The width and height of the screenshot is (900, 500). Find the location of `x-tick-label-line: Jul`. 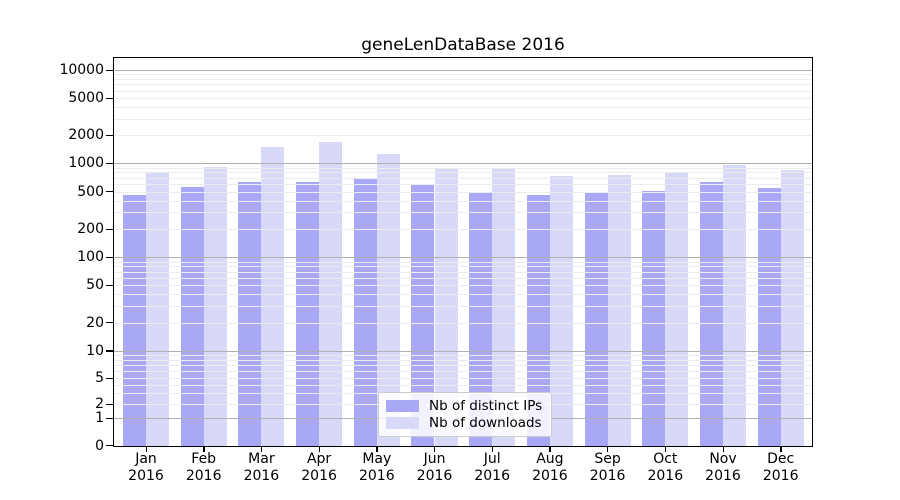

x-tick-label-line: Jul is located at coordinates (492, 459).